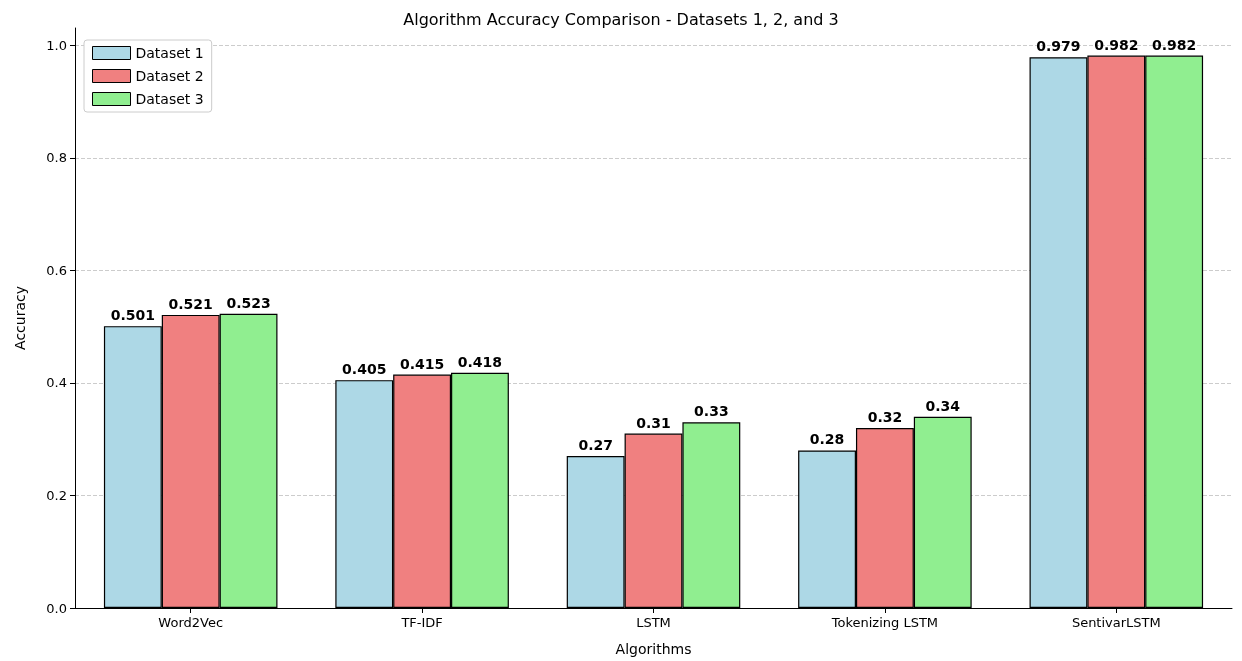 The width and height of the screenshot is (1242, 661). I want to click on data-label: 0.521, so click(190, 303).